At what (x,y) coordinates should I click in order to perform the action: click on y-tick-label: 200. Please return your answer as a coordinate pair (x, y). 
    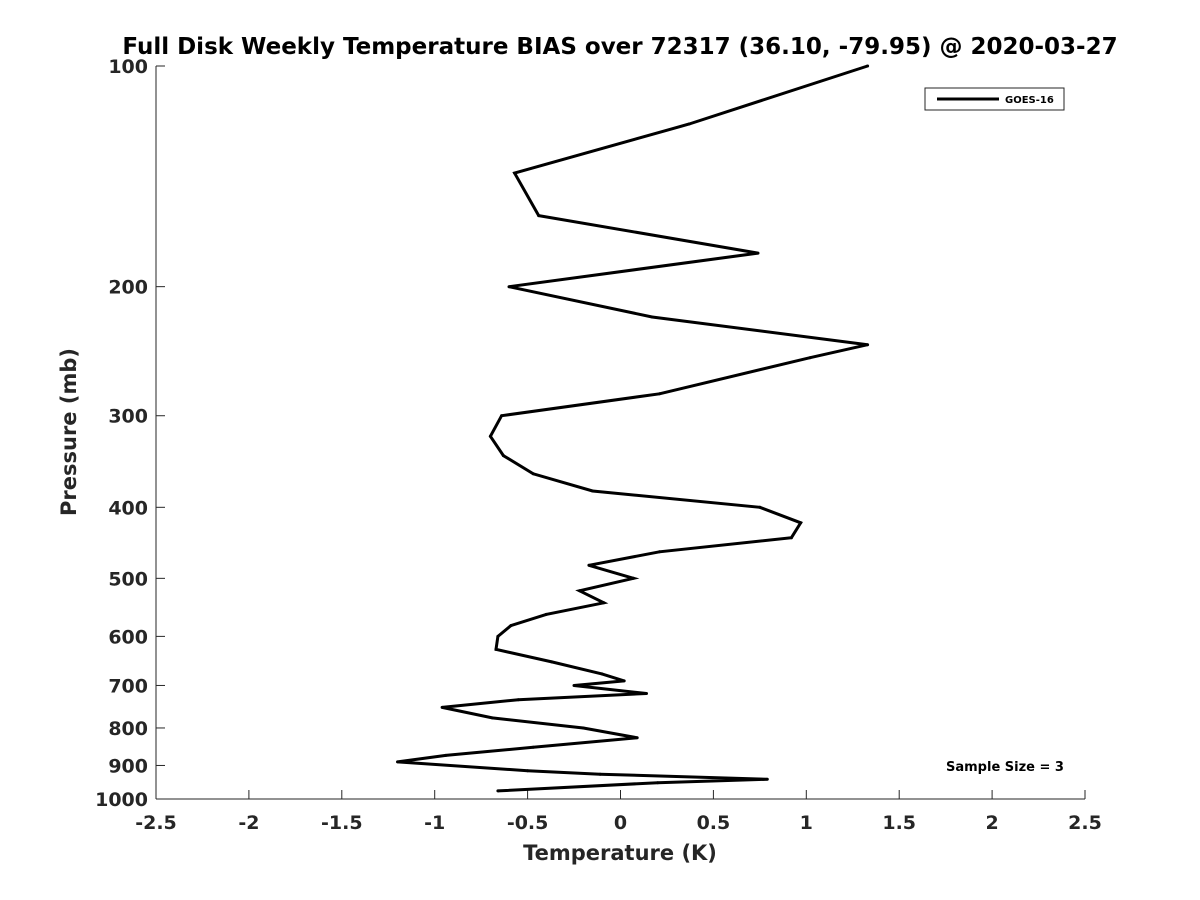
    Looking at the image, I should click on (128, 288).